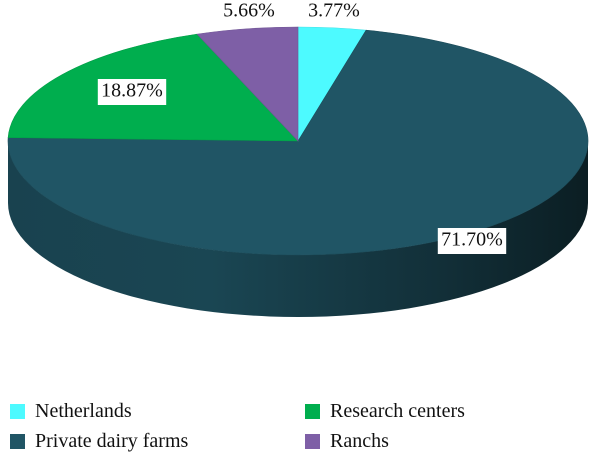 The width and height of the screenshot is (600, 458). I want to click on data-label-box-research-centers, so click(132, 92).